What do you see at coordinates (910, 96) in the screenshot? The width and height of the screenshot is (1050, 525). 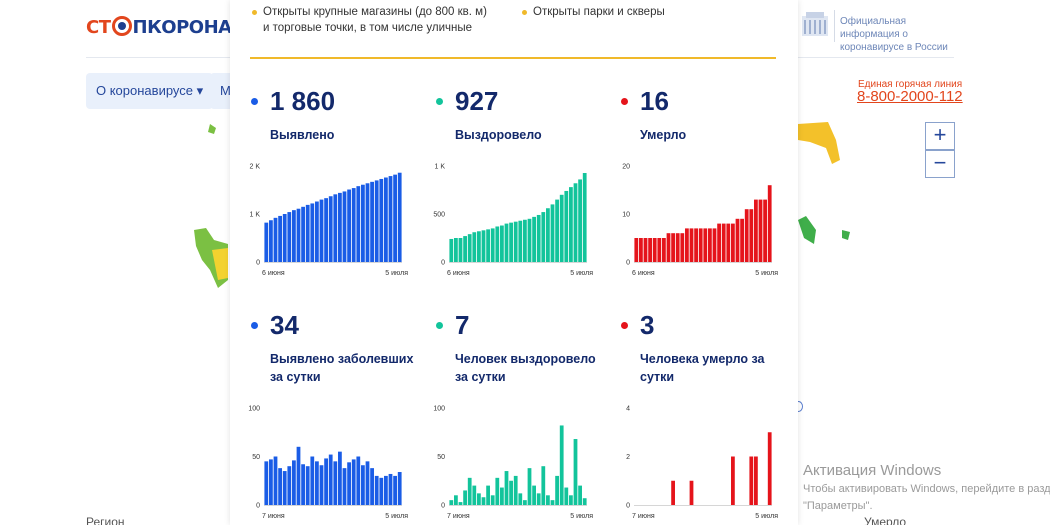 I see `hotline-number-link: 8-800-2000-112` at bounding box center [910, 96].